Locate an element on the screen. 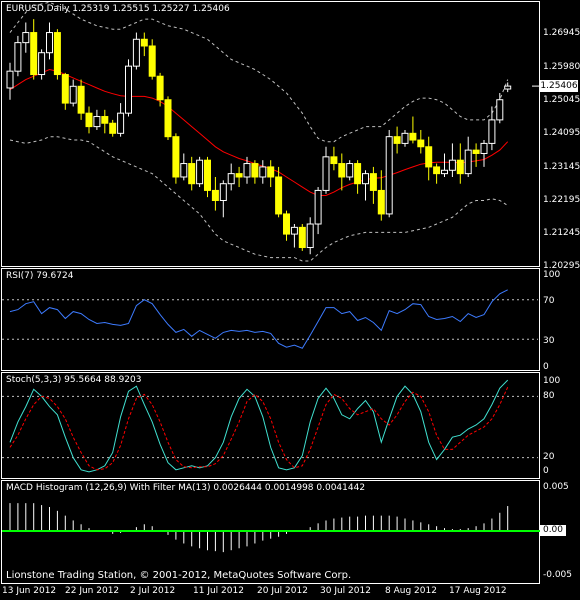 The width and height of the screenshot is (580, 600). stoch-tick: 20 is located at coordinates (549, 457).